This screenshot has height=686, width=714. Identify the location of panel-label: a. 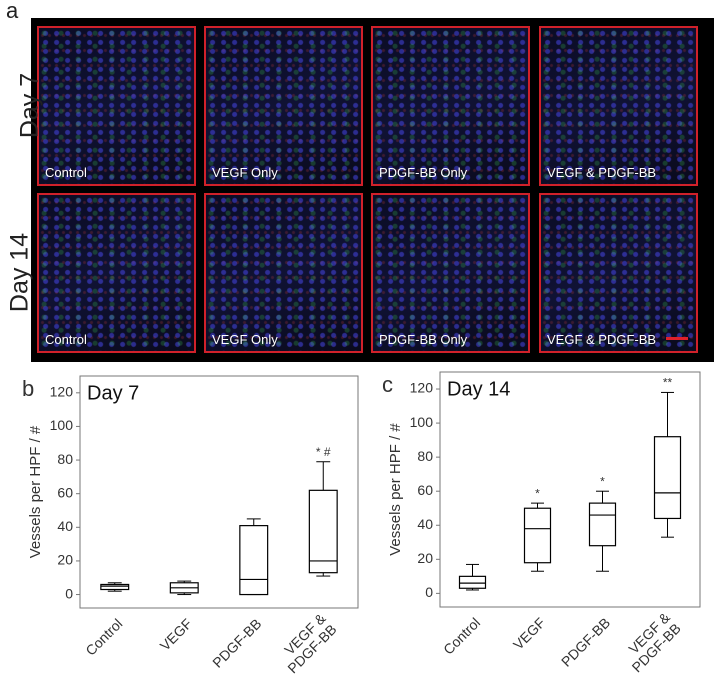
(12, 11).